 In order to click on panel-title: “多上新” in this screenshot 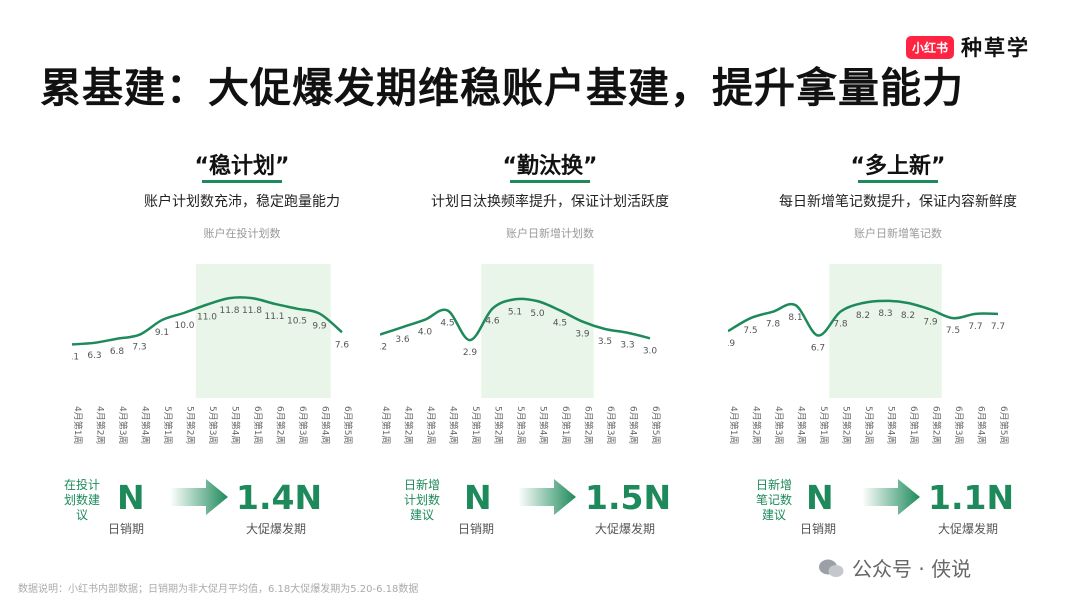, I will do `click(898, 166)`.